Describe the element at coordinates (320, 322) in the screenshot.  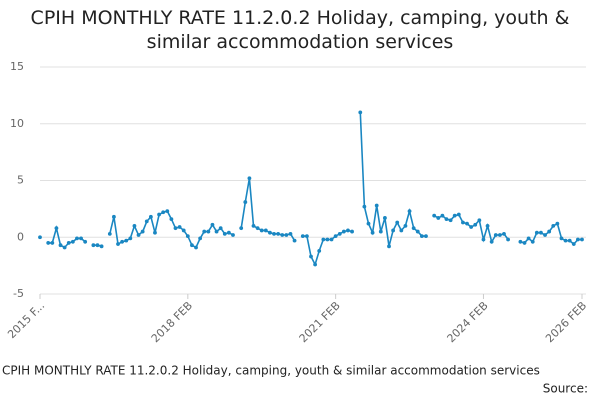
I see `x-tick-label: 2021 FEB` at that location.